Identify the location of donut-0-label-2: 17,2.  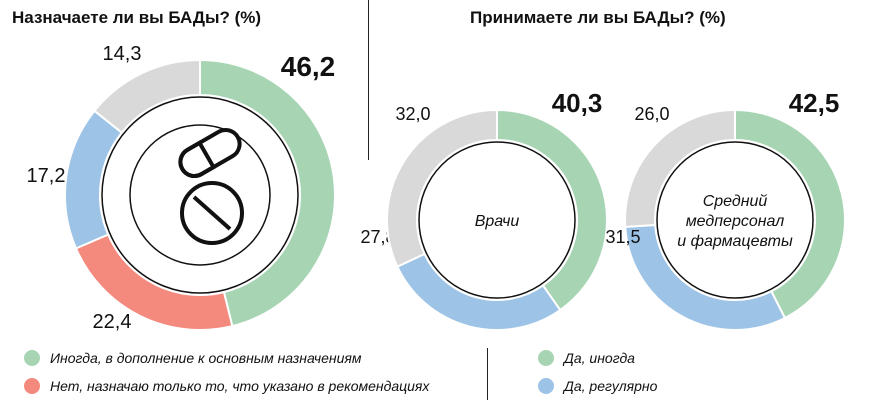
(46, 176).